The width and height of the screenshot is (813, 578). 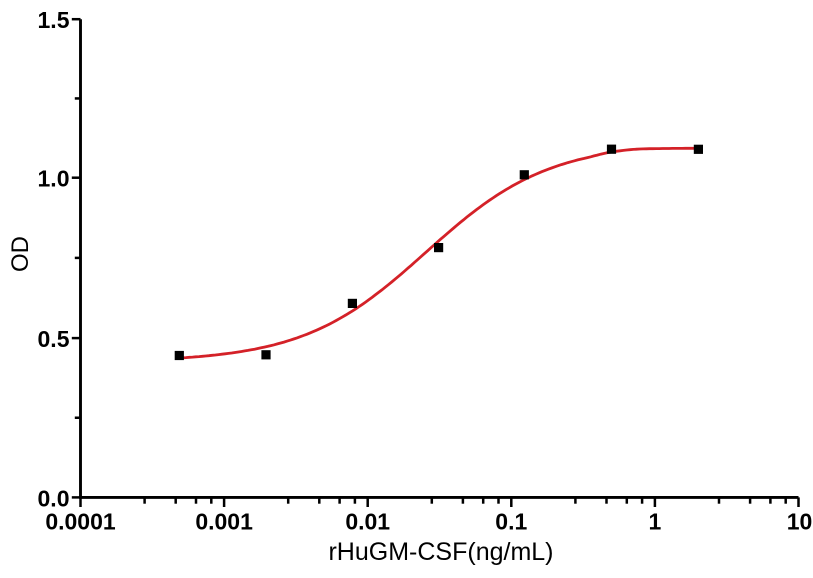 What do you see at coordinates (511, 522) in the screenshot?
I see `svg-text: 0.1` at bounding box center [511, 522].